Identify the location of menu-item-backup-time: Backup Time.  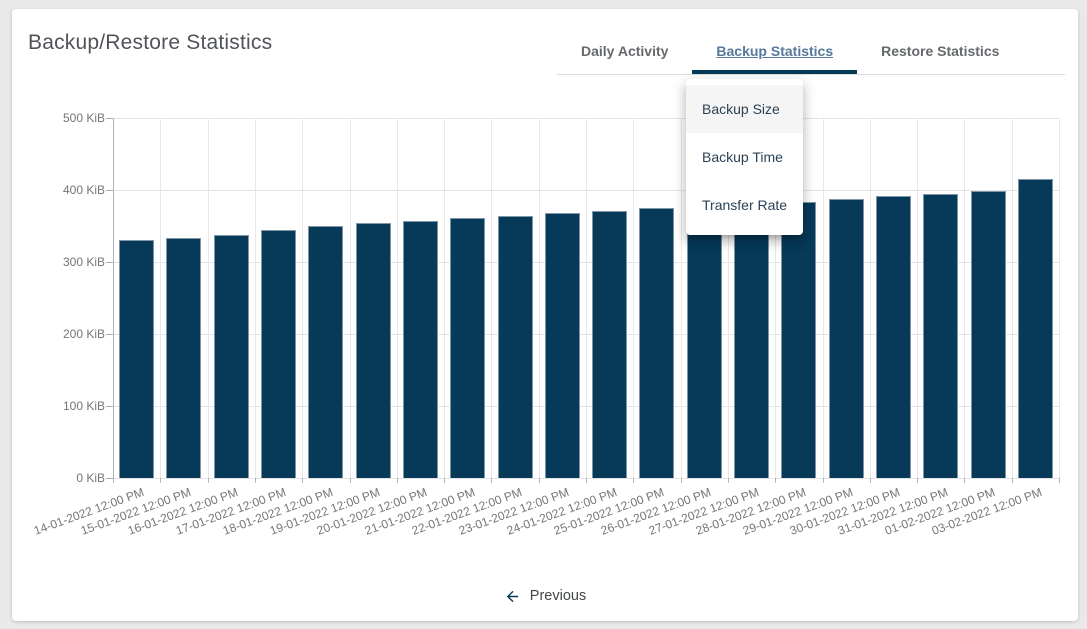
(742, 157).